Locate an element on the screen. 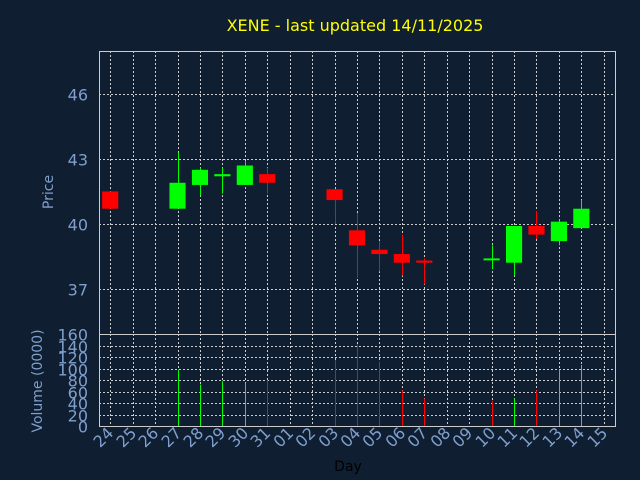  volume-y-tick-label: 120 is located at coordinates (72, 358).